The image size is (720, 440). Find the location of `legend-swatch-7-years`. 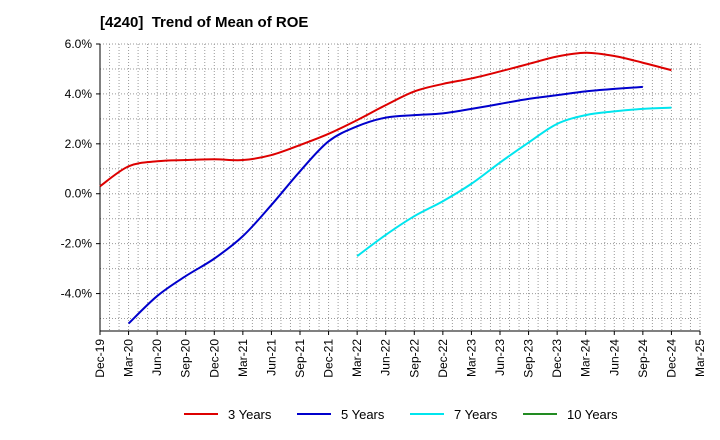

legend-swatch-7-years is located at coordinates (427, 414).